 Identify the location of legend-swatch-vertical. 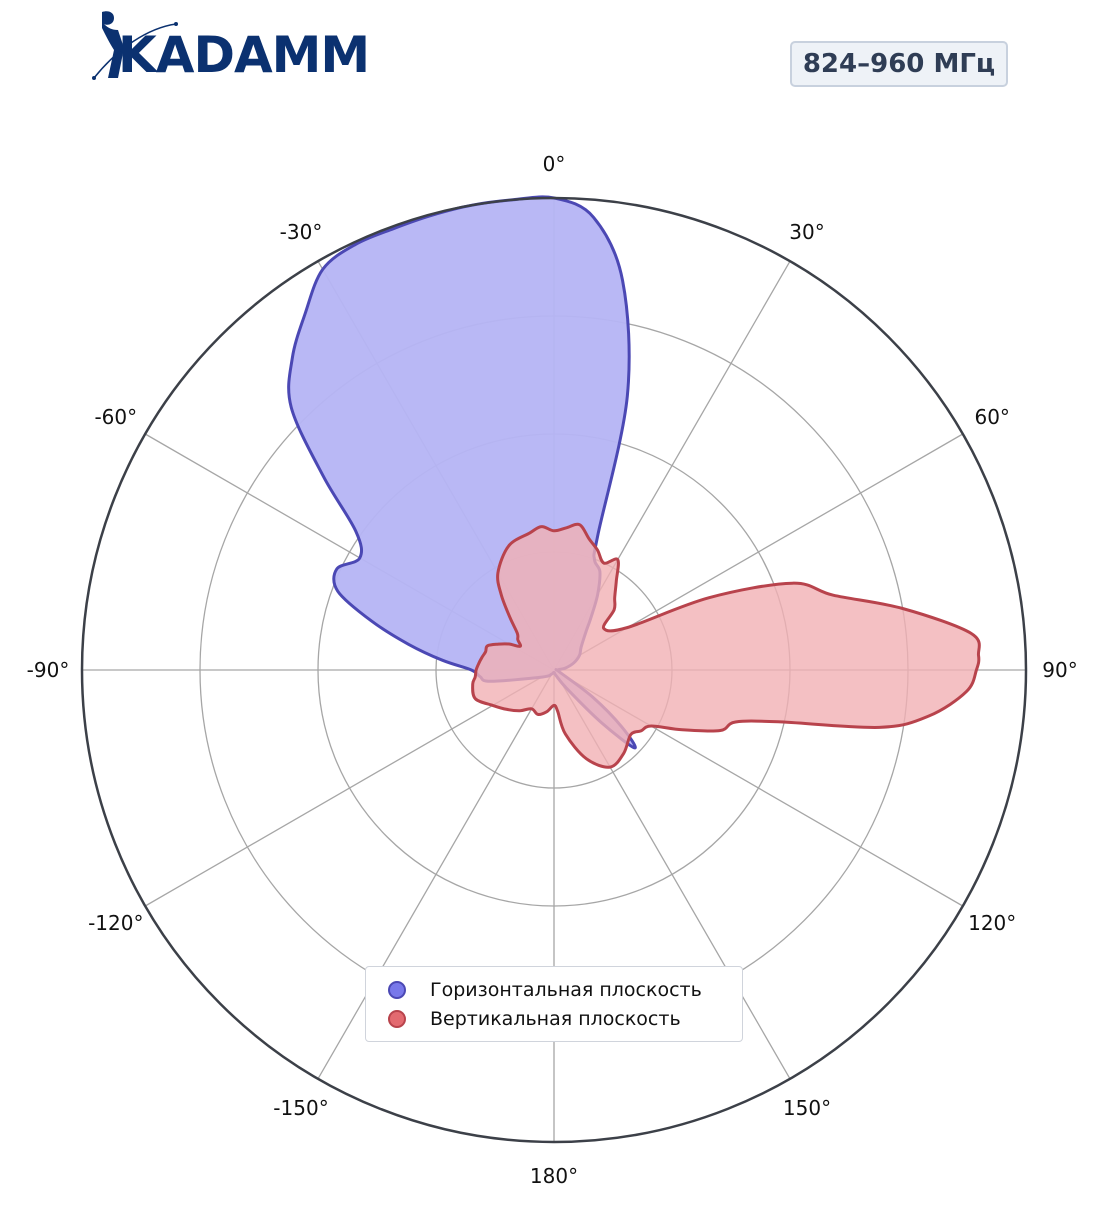
(397, 1018).